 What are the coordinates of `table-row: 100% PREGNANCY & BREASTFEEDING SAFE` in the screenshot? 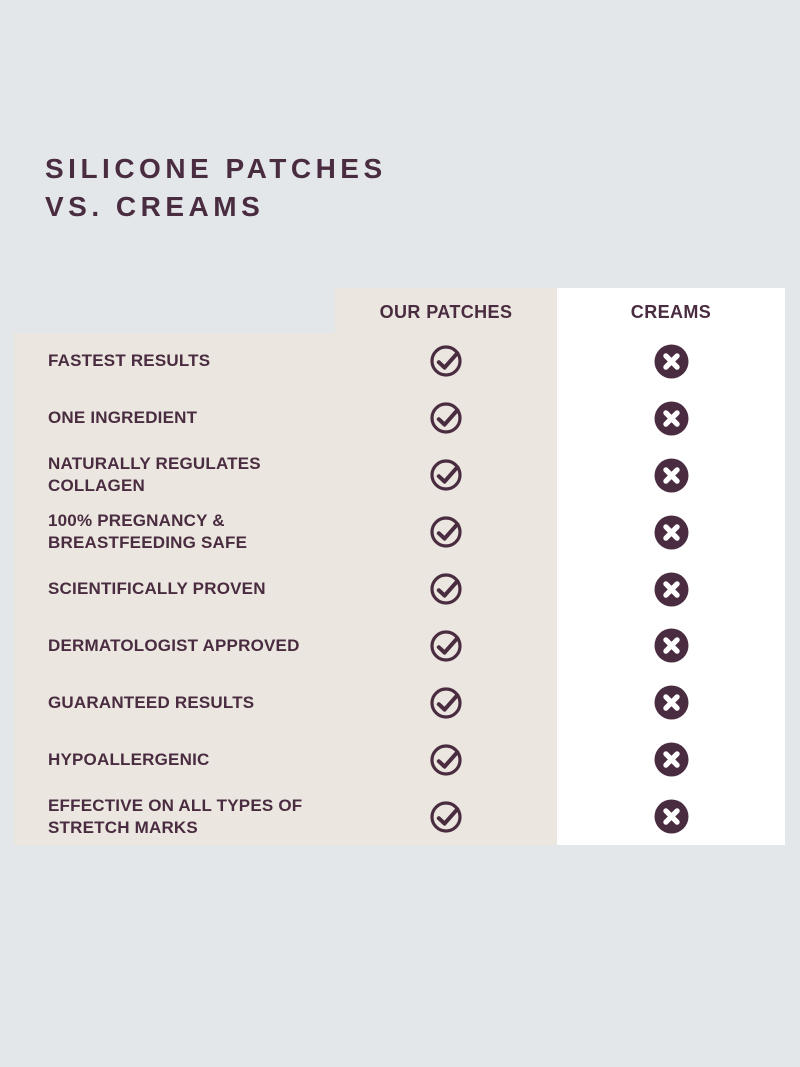 It's located at (399, 532).